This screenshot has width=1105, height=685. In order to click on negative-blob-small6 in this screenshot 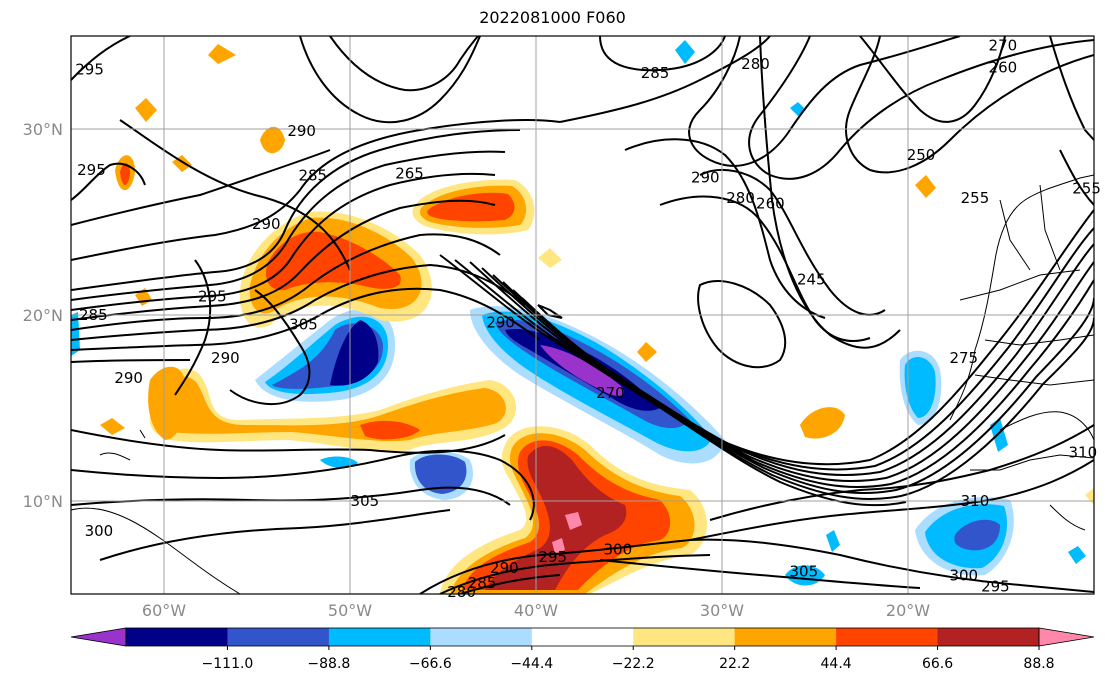, I will do `click(1077, 555)`.